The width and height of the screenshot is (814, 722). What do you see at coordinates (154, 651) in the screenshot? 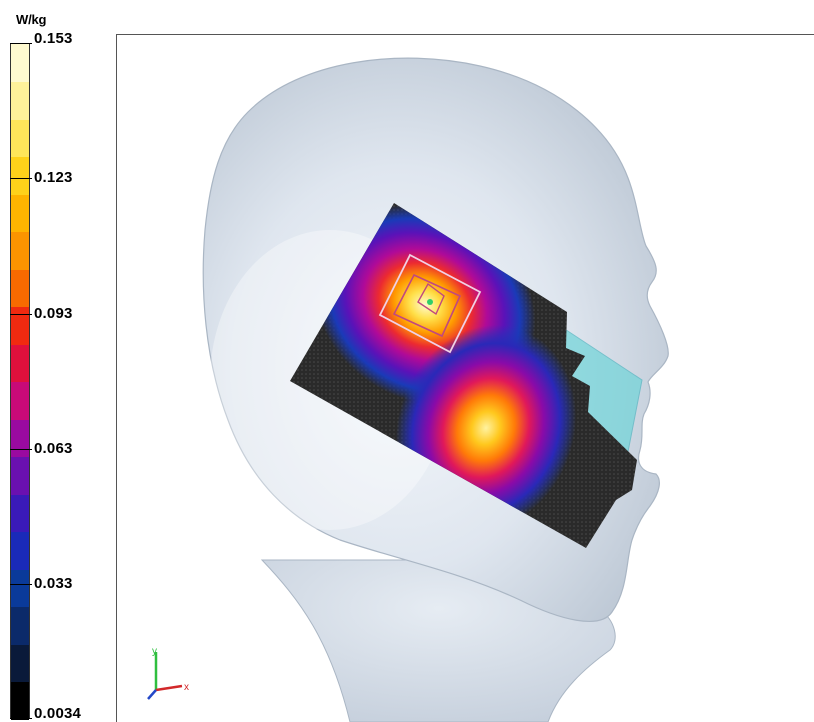
I see `axis-triad-y-label: y` at bounding box center [154, 651].